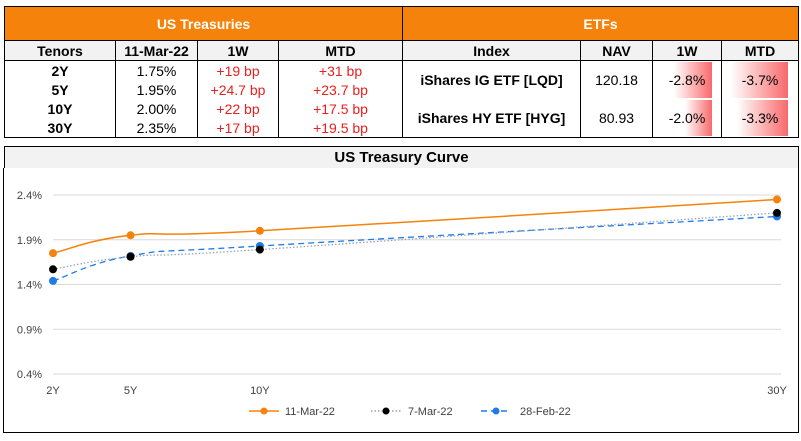 The image size is (801, 441). What do you see at coordinates (340, 89) in the screenshot?
I see `change-mtd-cell: +23.7 bp` at bounding box center [340, 89].